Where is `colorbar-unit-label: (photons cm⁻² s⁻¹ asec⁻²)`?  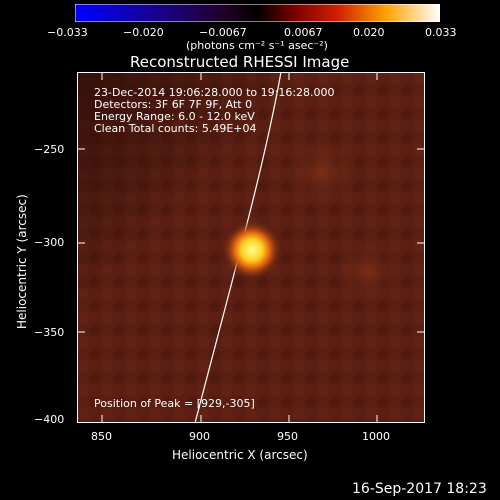
colorbar-unit-label: (photons cm⁻² s⁻¹ asec⁻²) is located at coordinates (257, 45).